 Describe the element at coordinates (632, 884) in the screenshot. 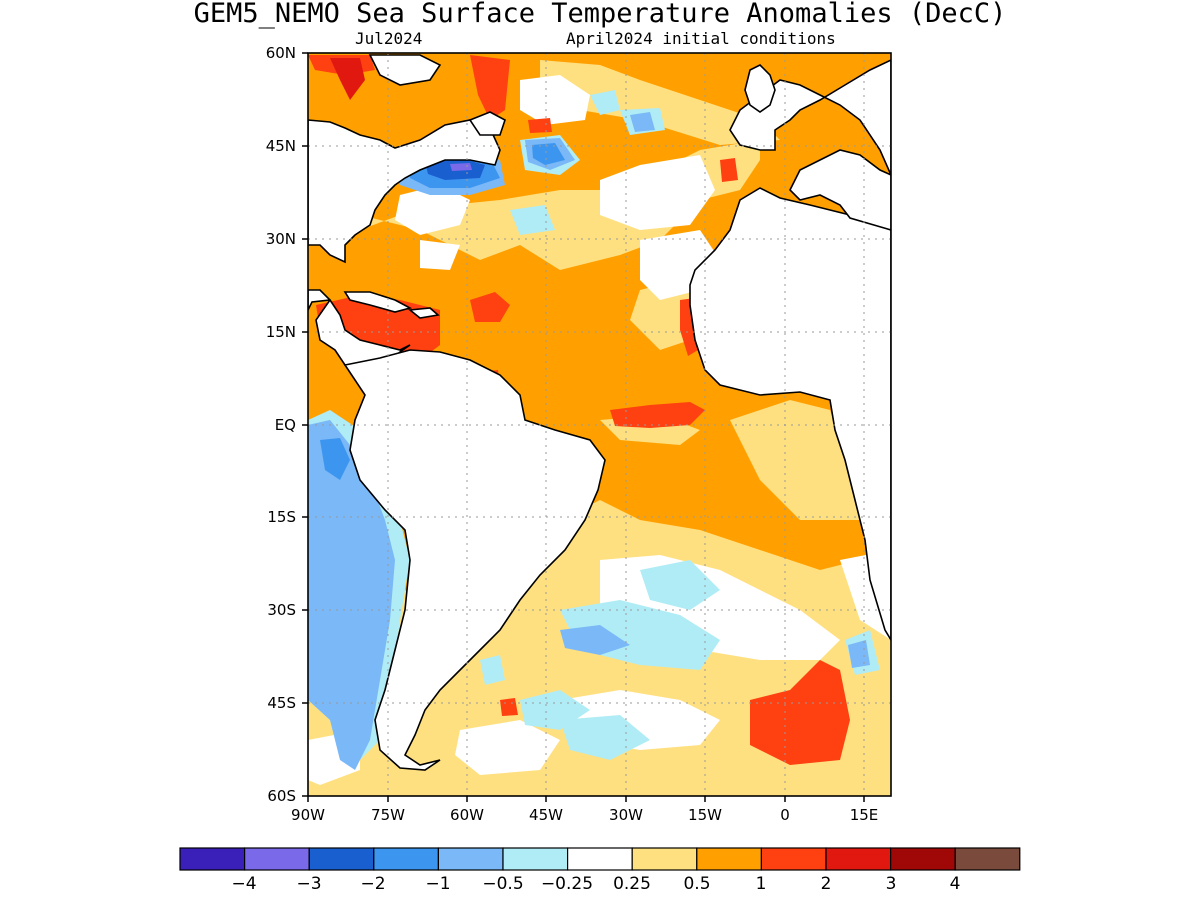

I see `colorbar-label: 0.25` at that location.